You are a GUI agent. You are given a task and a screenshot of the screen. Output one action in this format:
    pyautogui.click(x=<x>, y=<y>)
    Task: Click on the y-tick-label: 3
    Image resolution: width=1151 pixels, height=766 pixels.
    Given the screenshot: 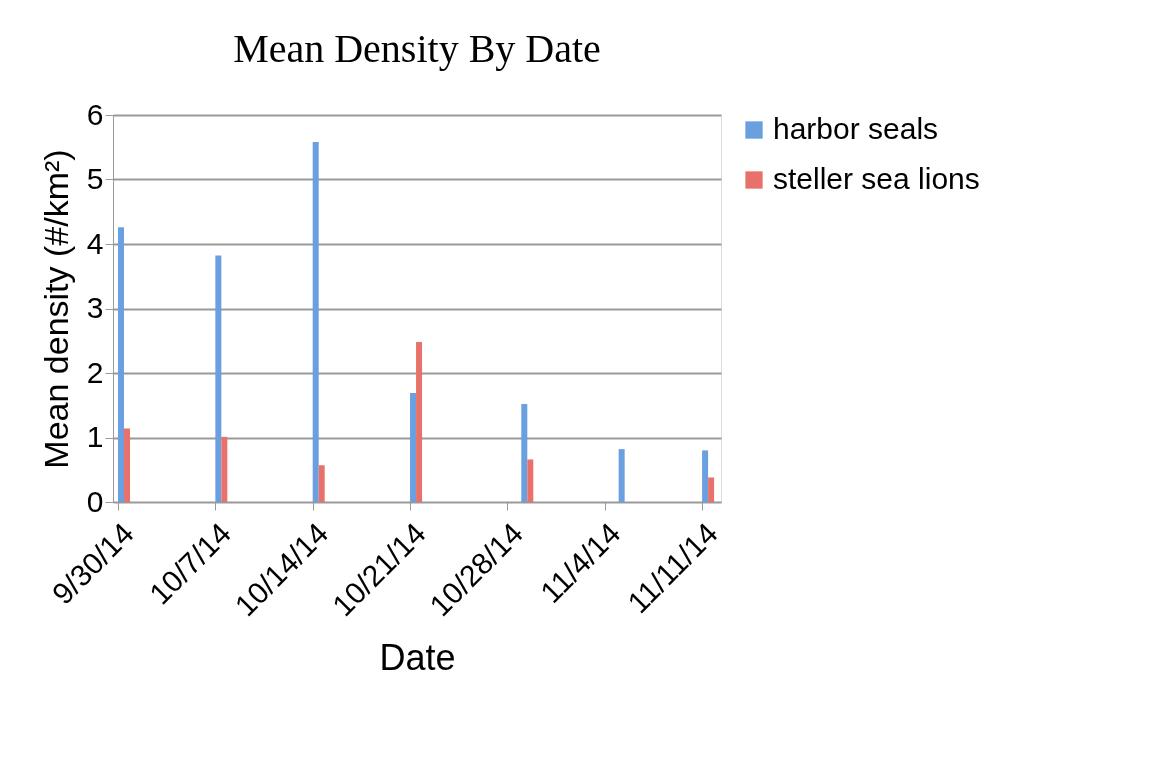 What is the action you would take?
    pyautogui.click(x=95, y=307)
    